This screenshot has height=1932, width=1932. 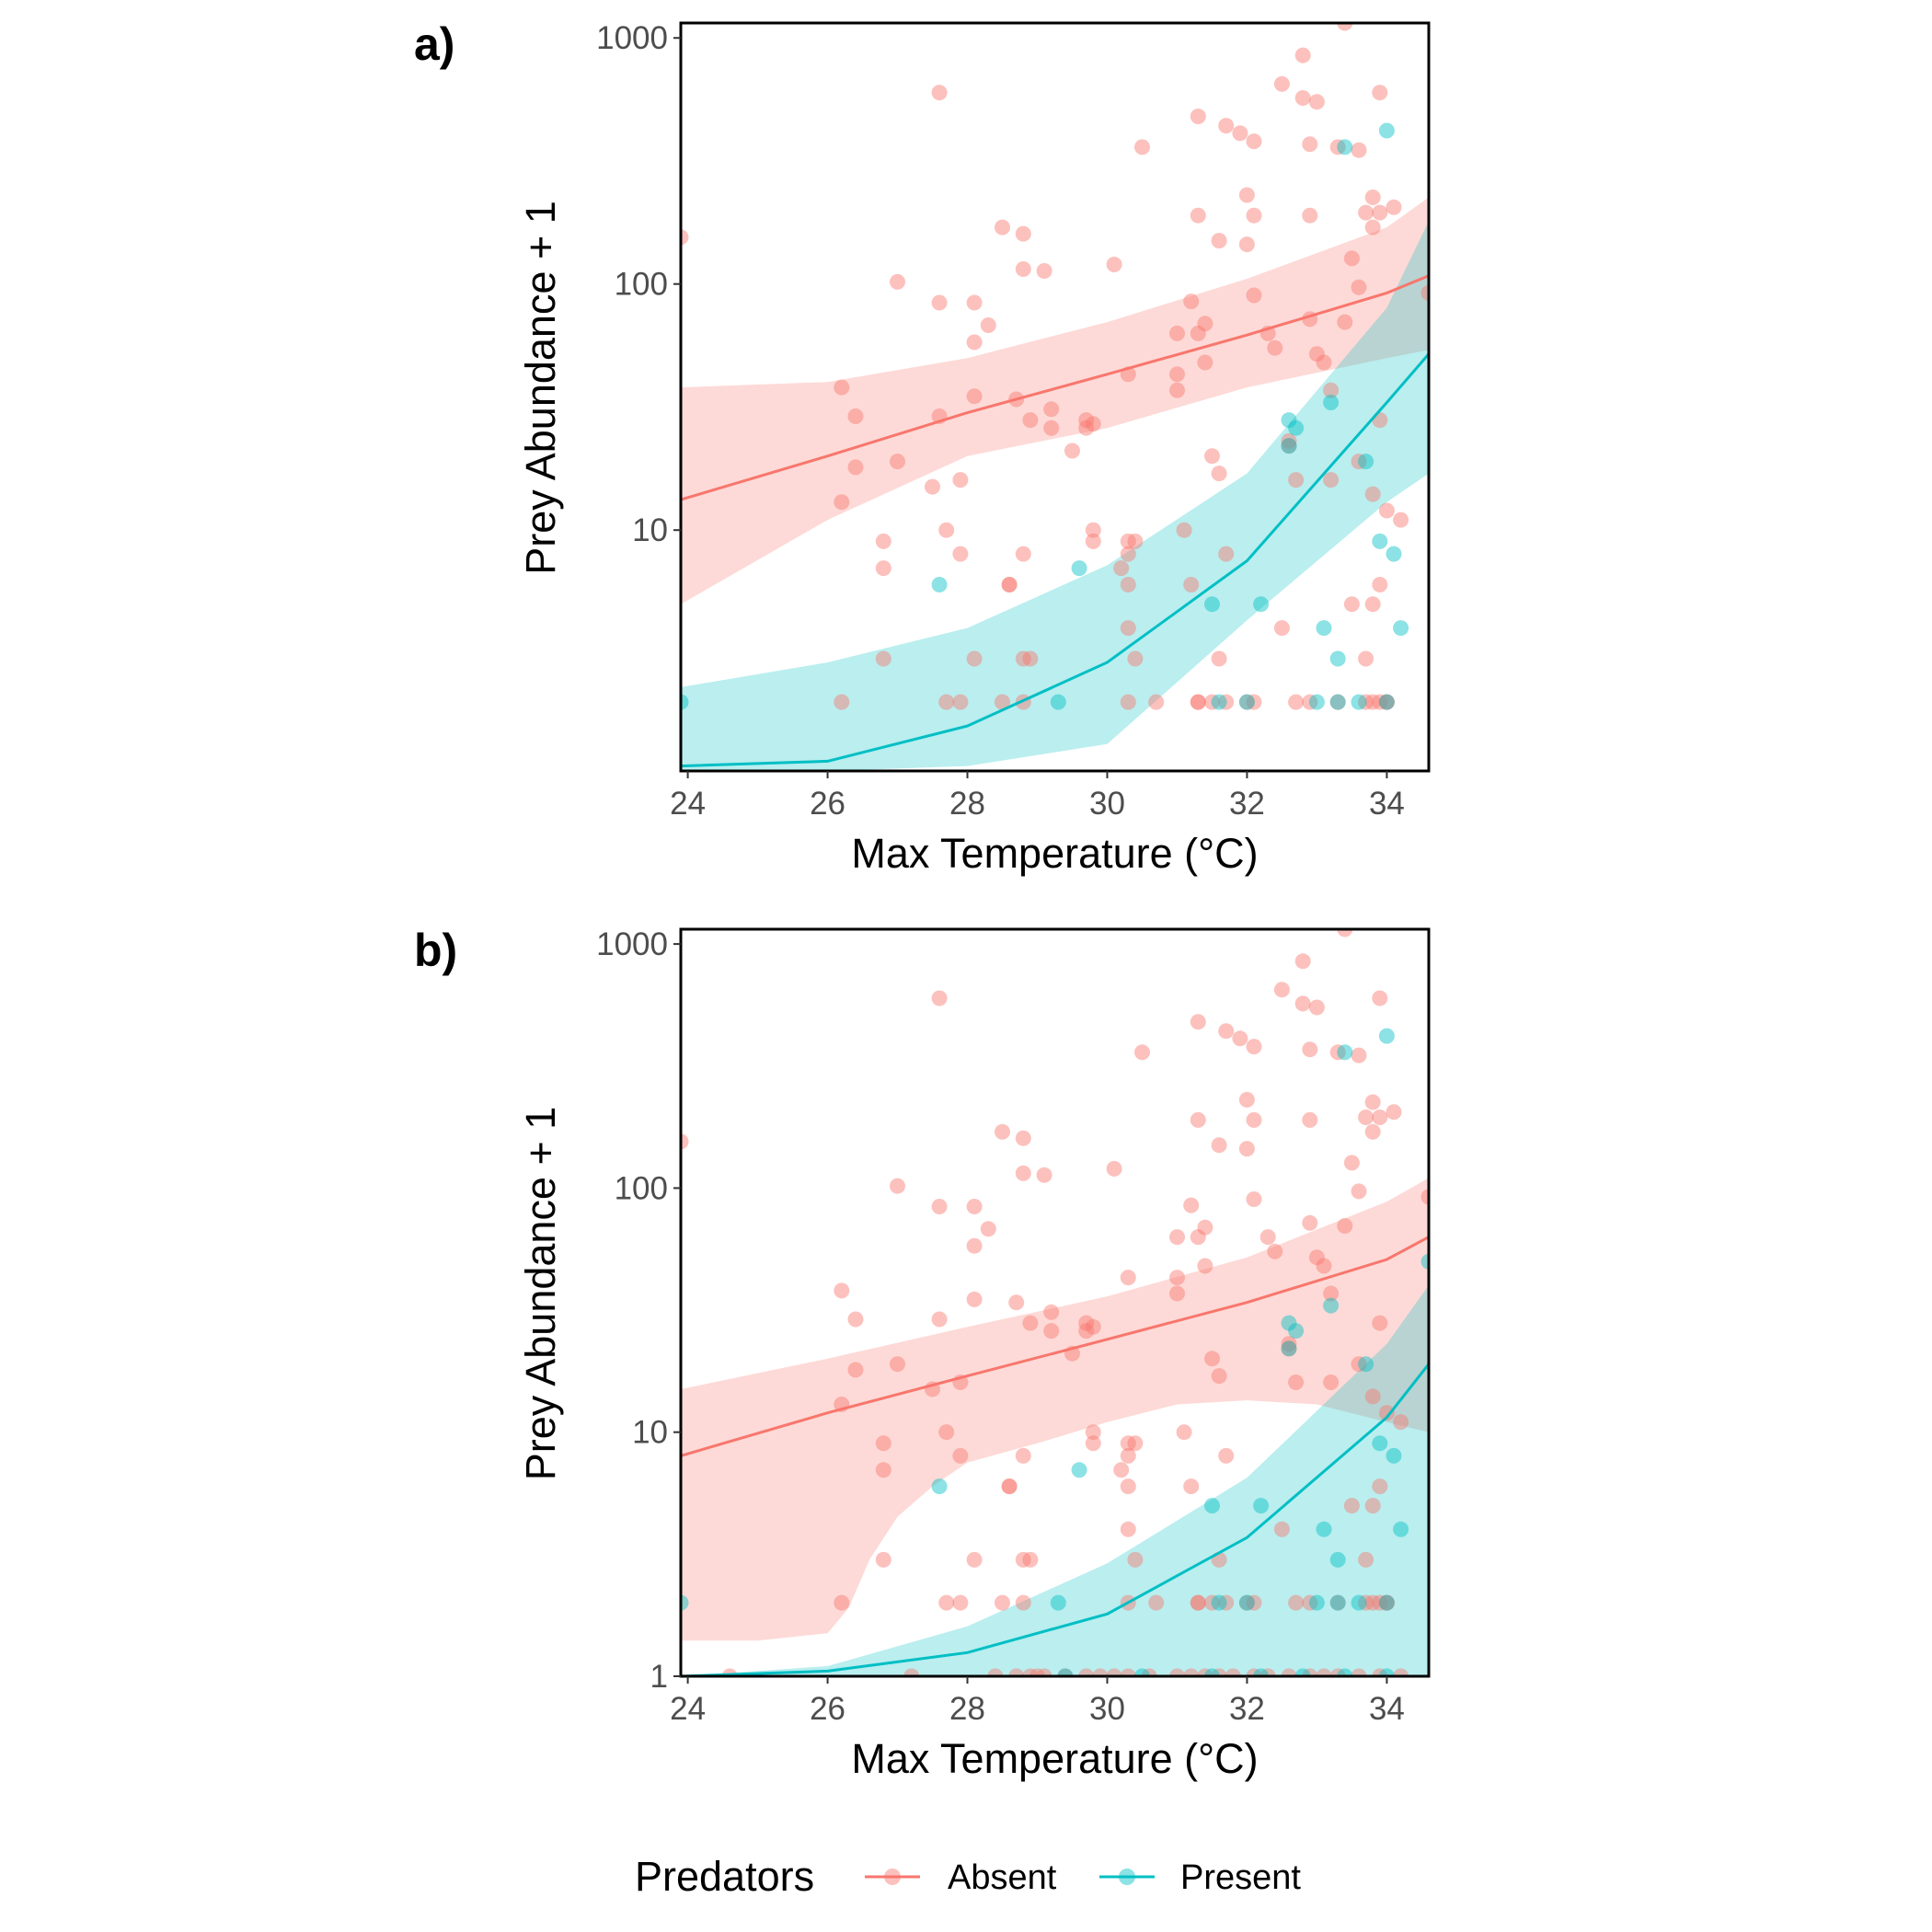 What do you see at coordinates (1387, 804) in the screenshot?
I see `panel-a-x-tick-label: 34` at bounding box center [1387, 804].